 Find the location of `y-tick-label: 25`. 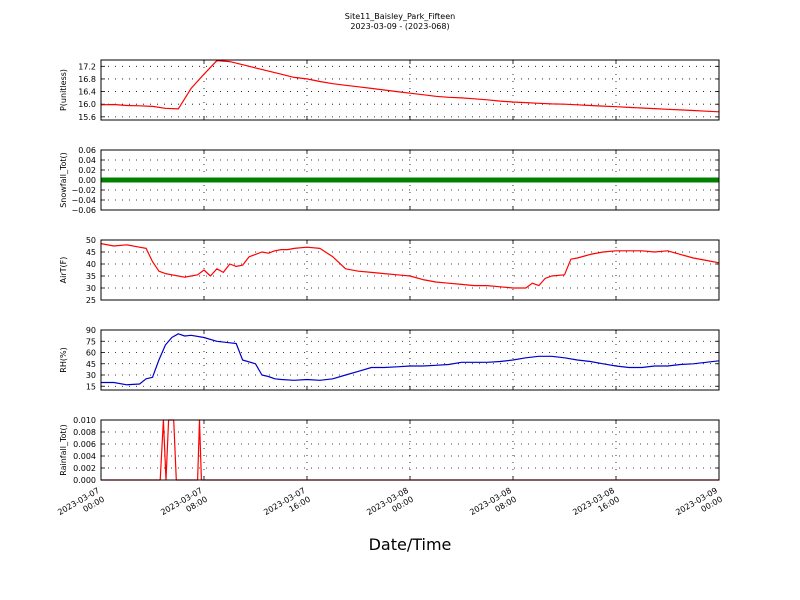

y-tick-label: 25 is located at coordinates (91, 300).